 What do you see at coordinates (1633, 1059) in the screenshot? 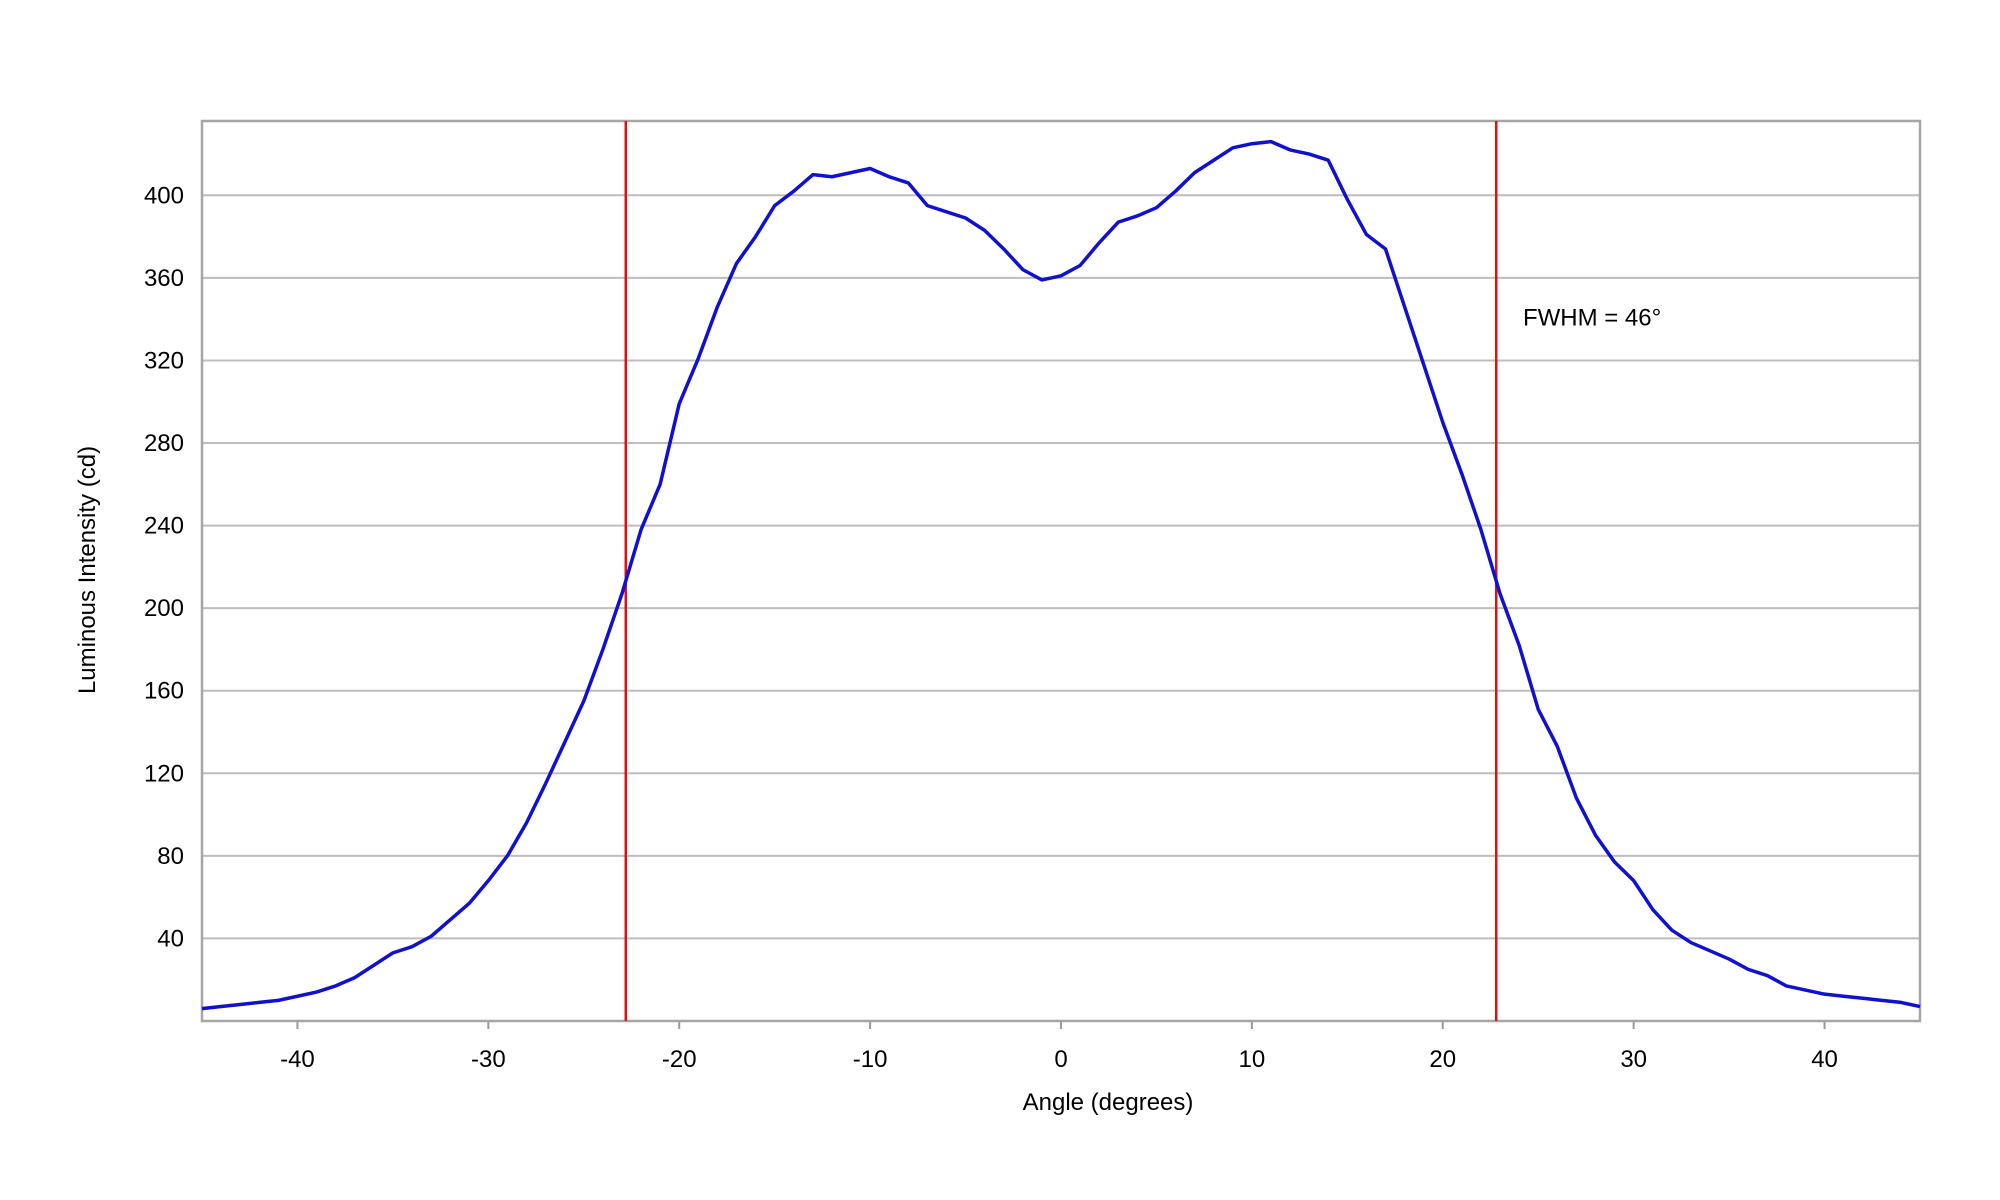
I see `x-tick-label: 30` at bounding box center [1633, 1059].